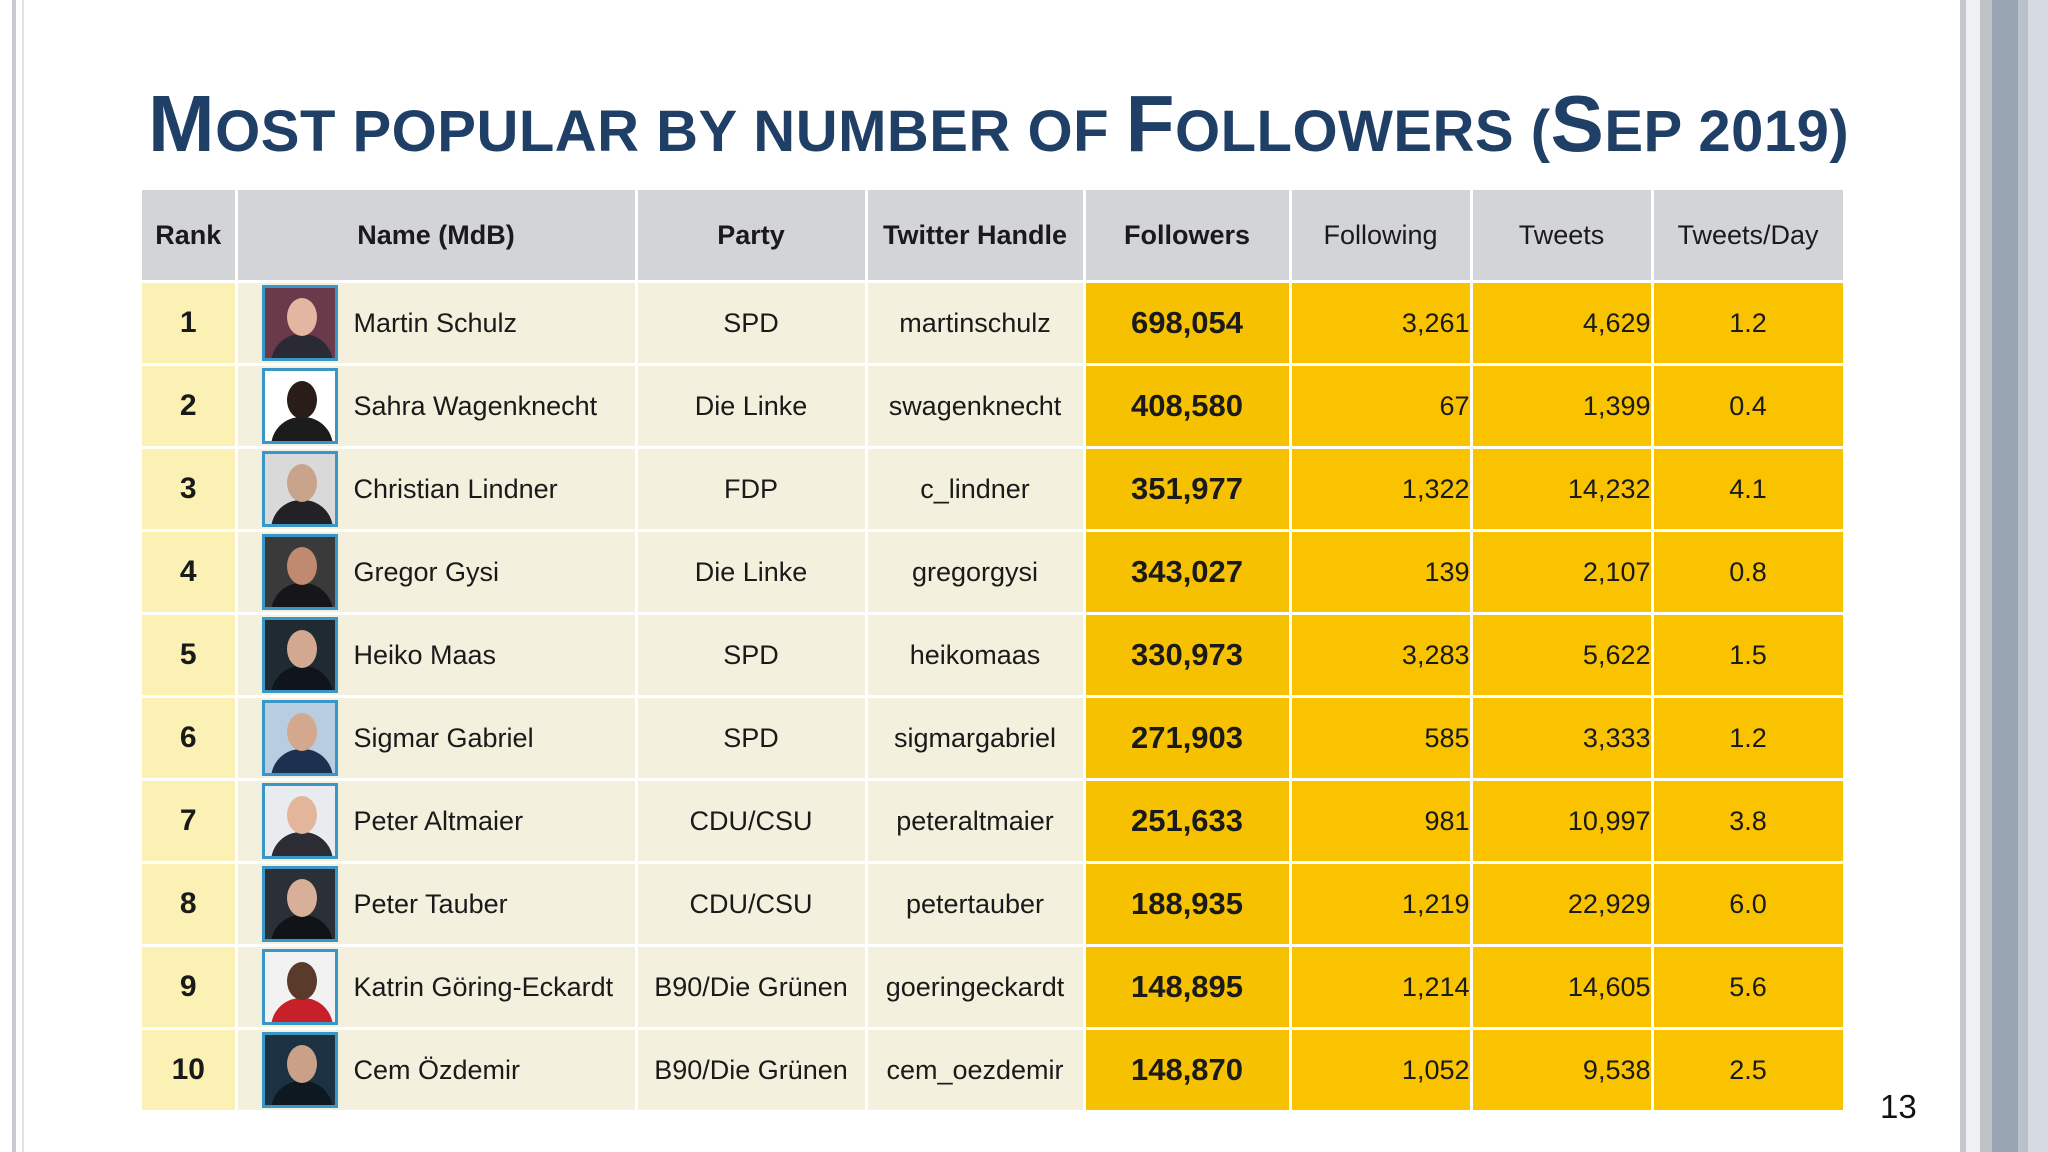 This screenshot has height=1152, width=2048. What do you see at coordinates (190, 821) in the screenshot?
I see `rank-cell: 7` at bounding box center [190, 821].